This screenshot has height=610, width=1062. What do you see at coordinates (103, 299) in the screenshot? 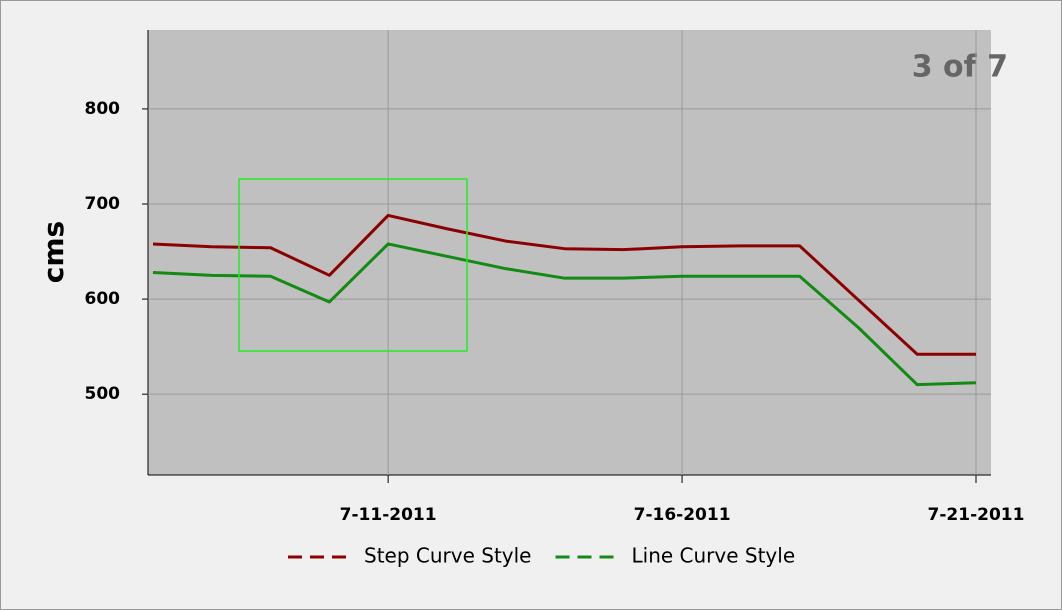
I see `y-tick-label: 600` at bounding box center [103, 299].